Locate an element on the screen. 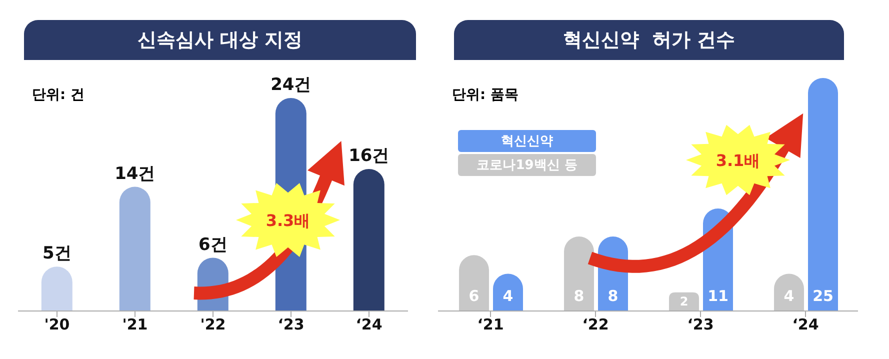 The image size is (889, 359). annotation: 3.1배 is located at coordinates (738, 160).